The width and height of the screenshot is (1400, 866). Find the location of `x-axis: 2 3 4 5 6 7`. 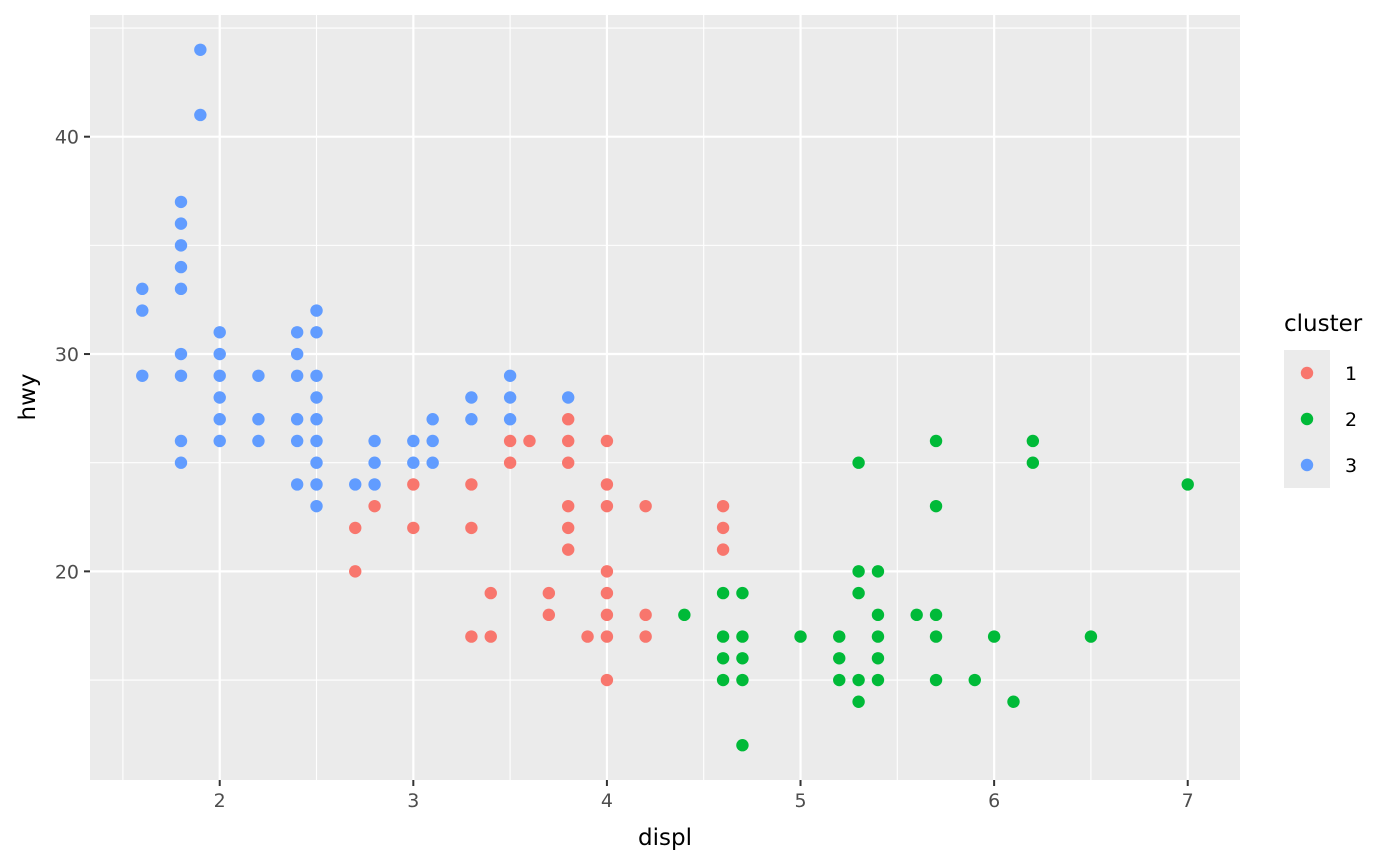

x-axis: 2 3 4 5 6 7 is located at coordinates (704, 796).